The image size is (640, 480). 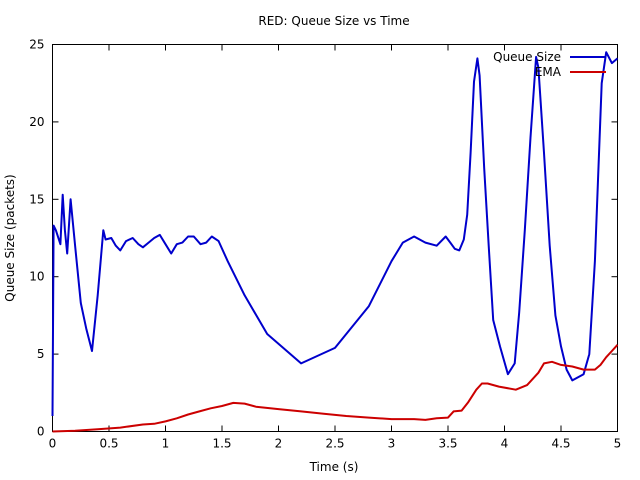 What do you see at coordinates (36, 277) in the screenshot?
I see `y-tick-label: 10` at bounding box center [36, 277].